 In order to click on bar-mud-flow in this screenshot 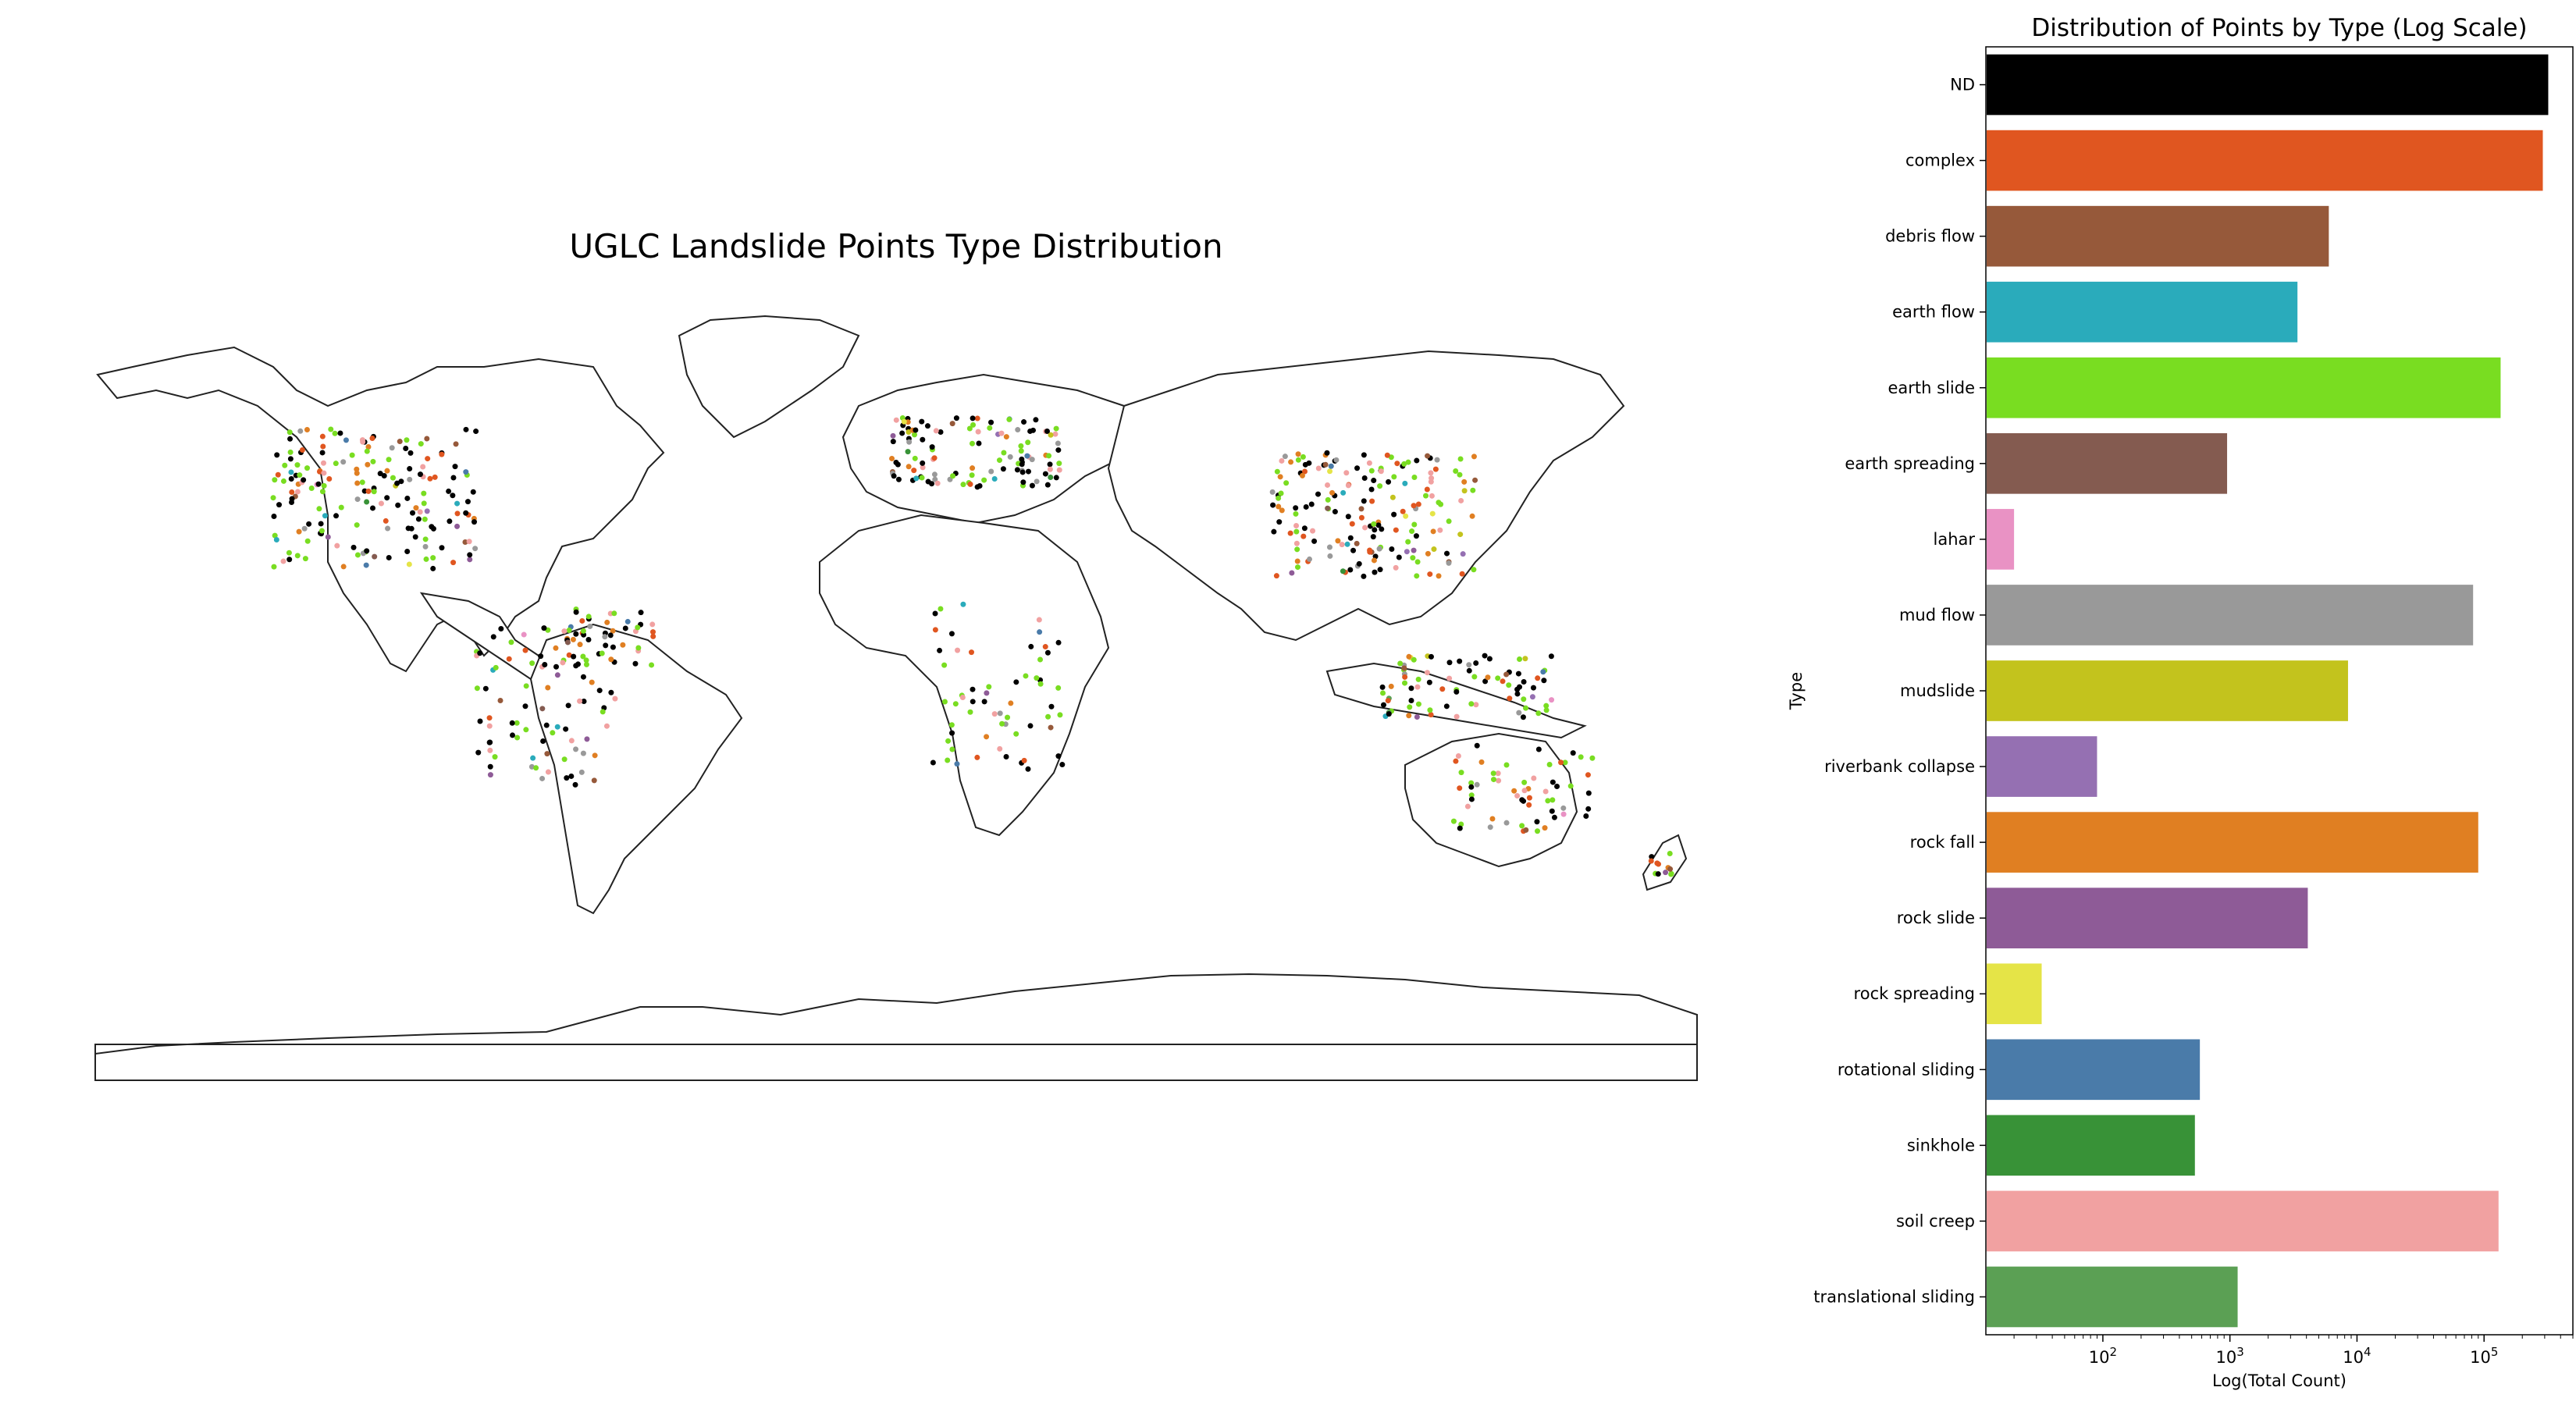, I will do `click(2230, 615)`.